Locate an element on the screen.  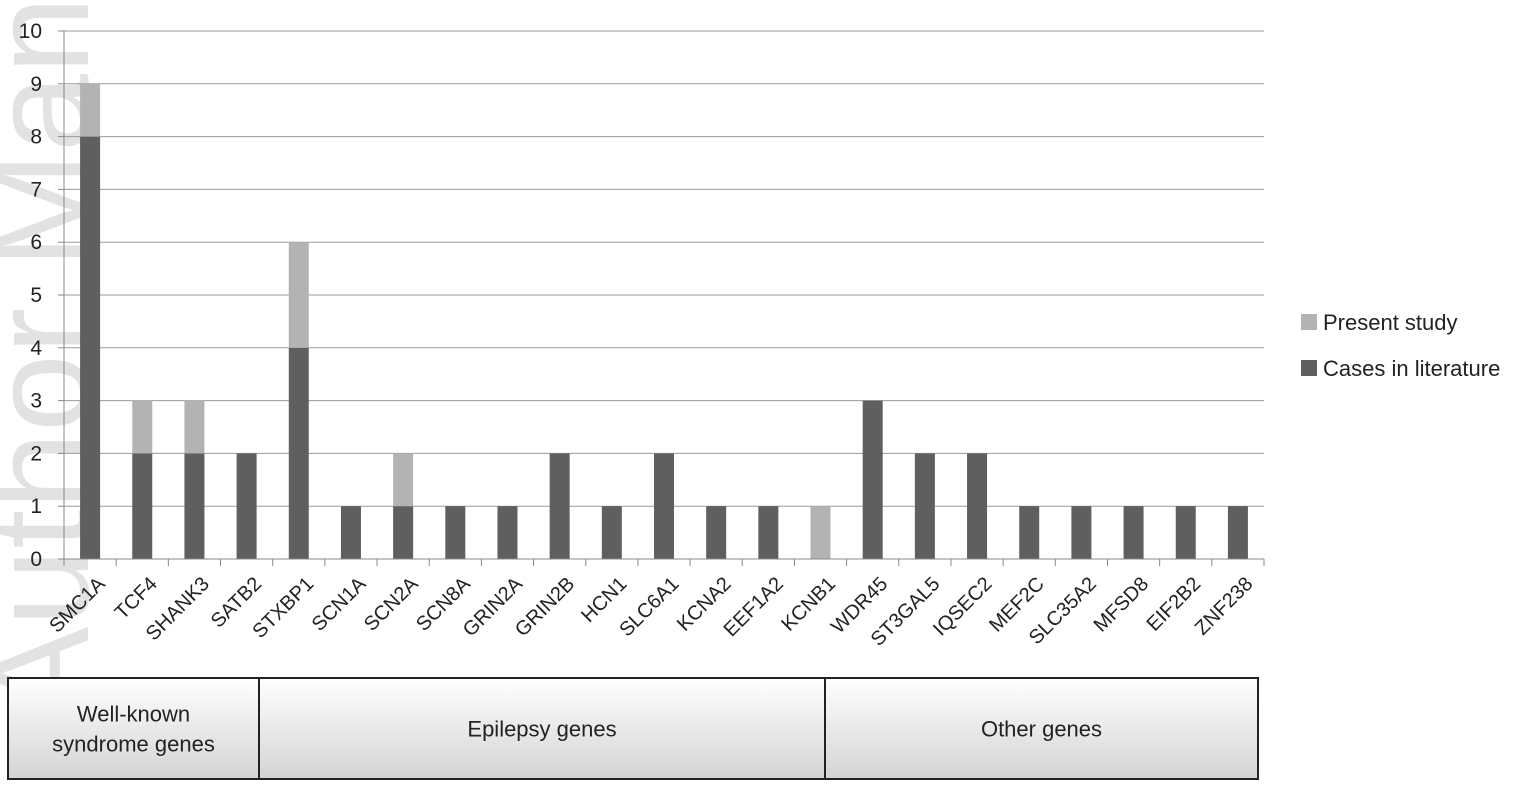
x-tick-label: SCN2A is located at coordinates (391, 604).